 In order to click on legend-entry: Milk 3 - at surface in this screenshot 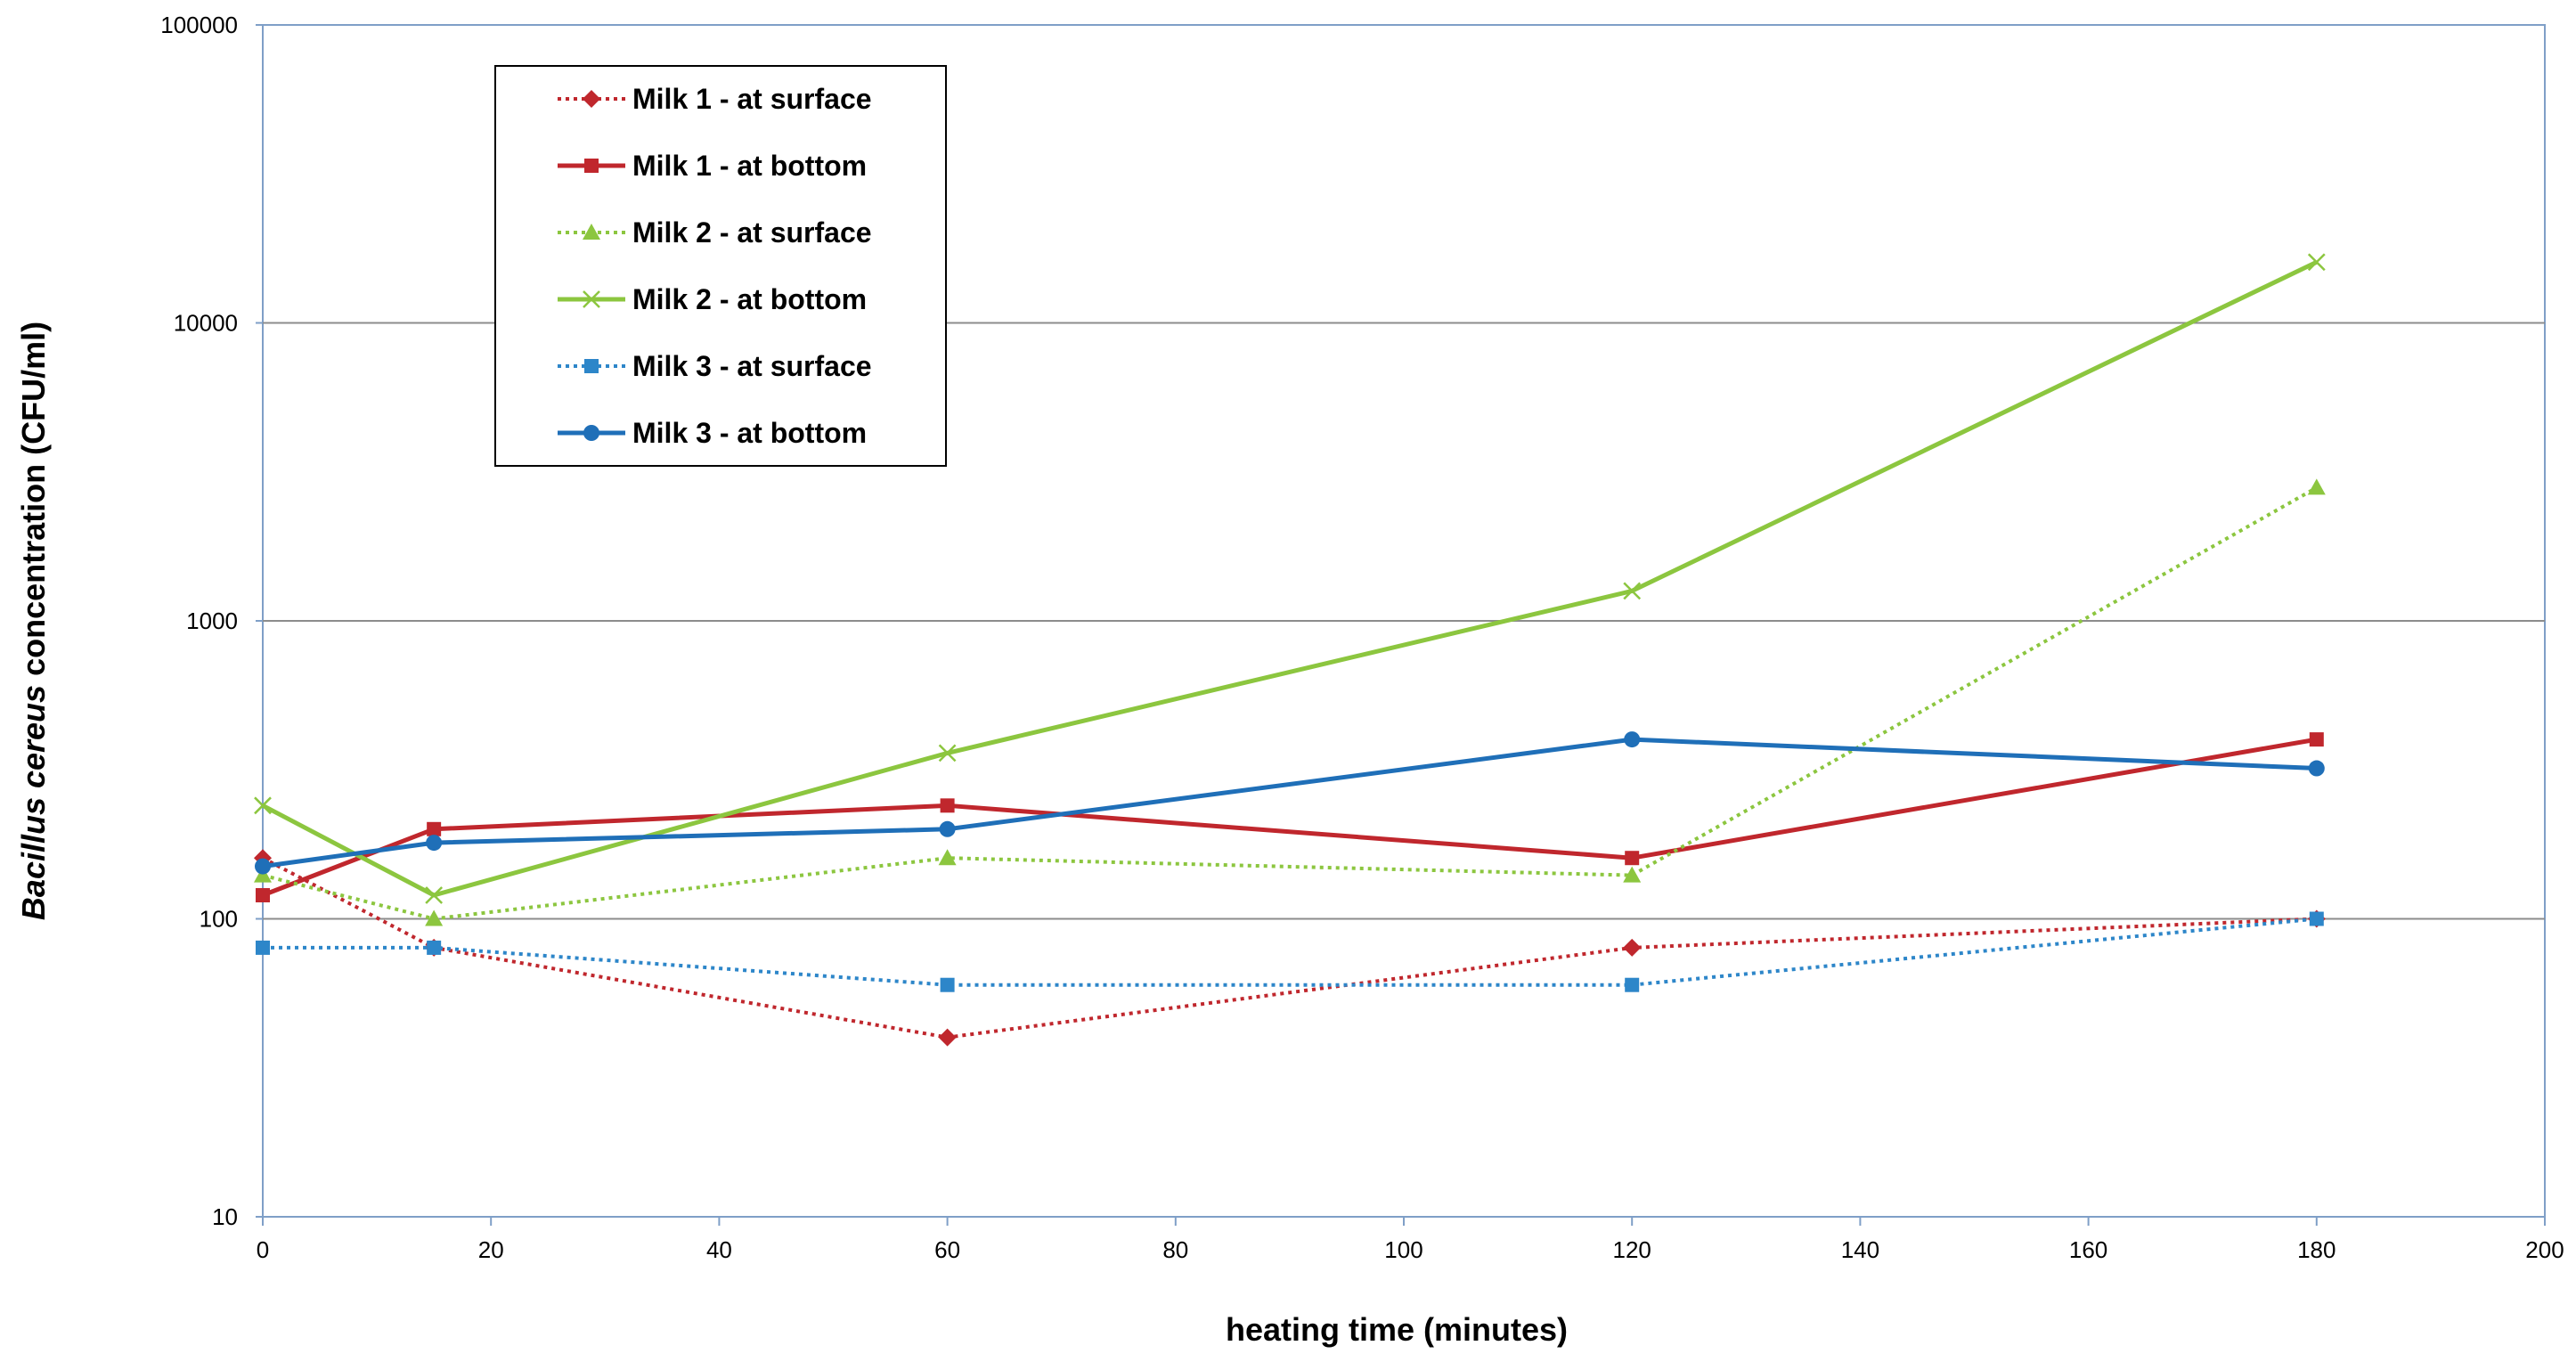, I will do `click(715, 366)`.